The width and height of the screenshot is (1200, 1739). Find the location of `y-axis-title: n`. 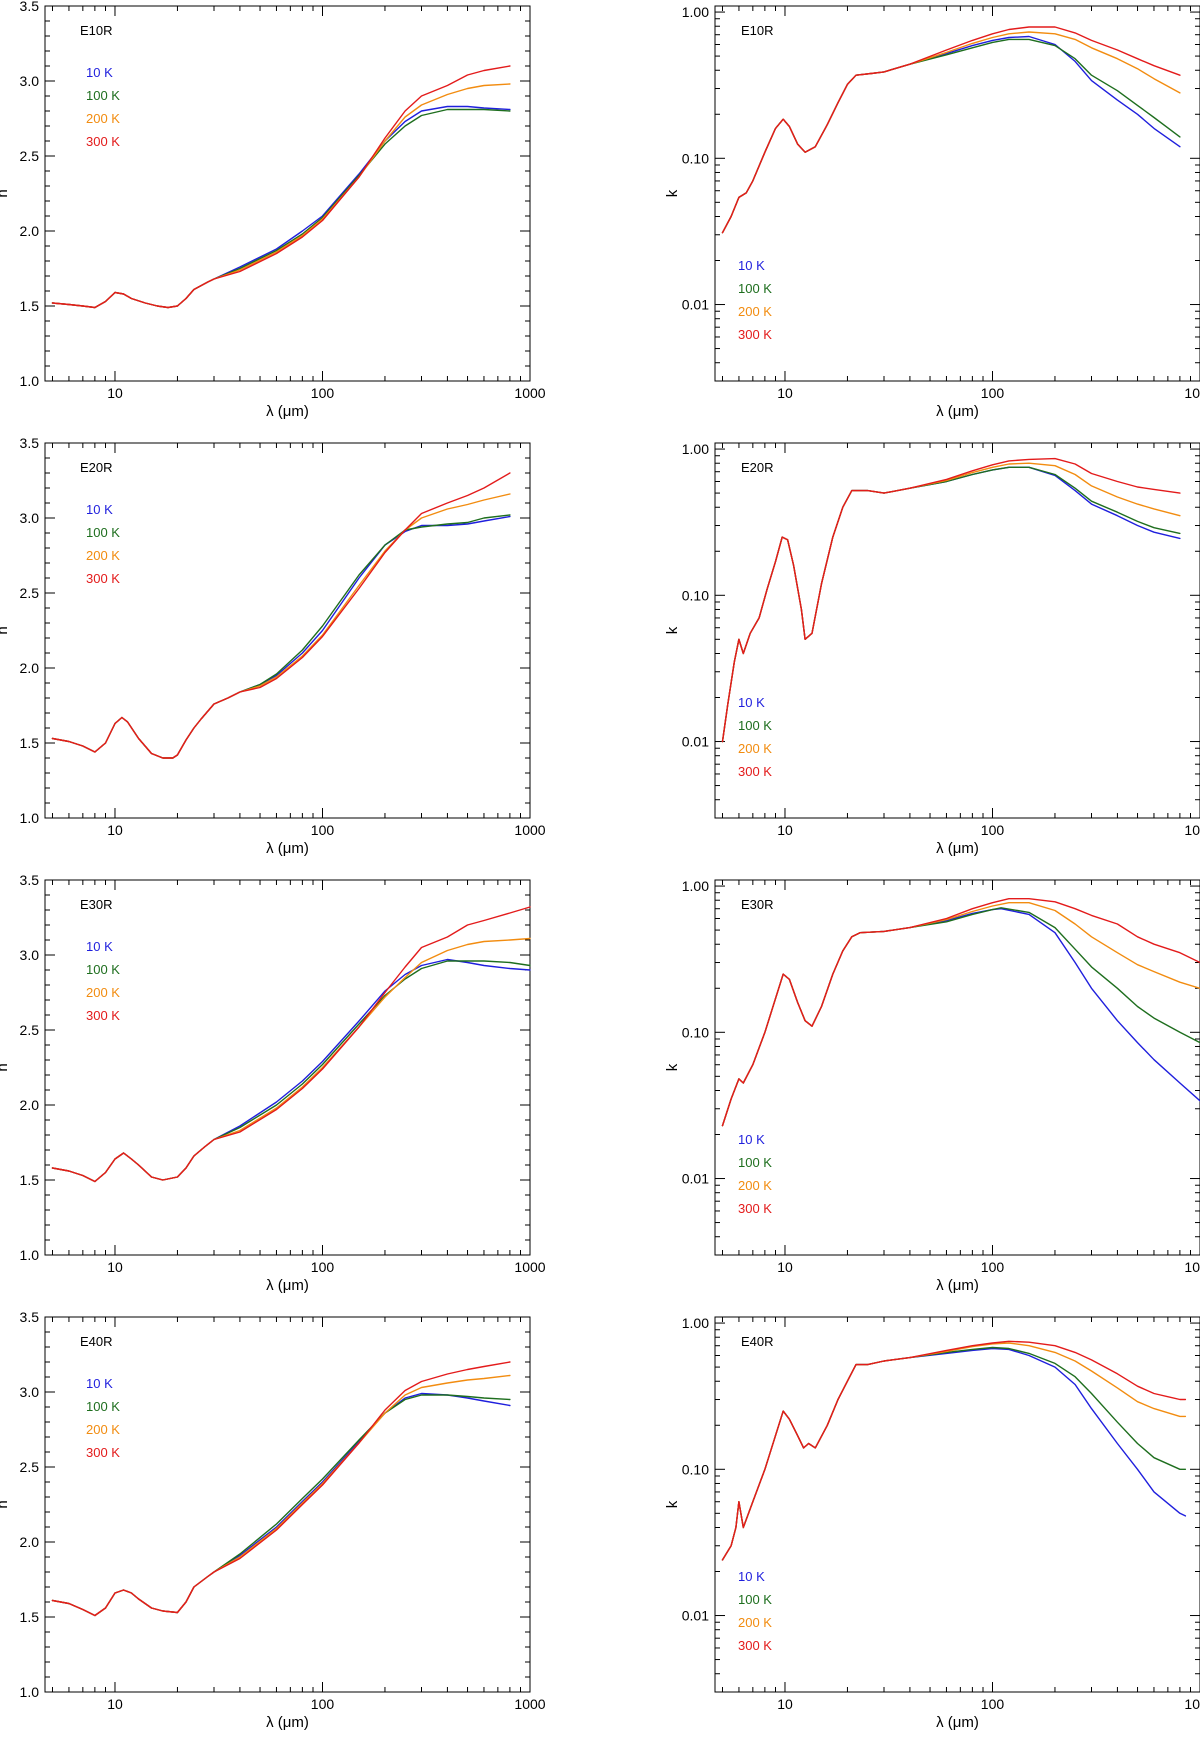

y-axis-title: n is located at coordinates (5, 193).